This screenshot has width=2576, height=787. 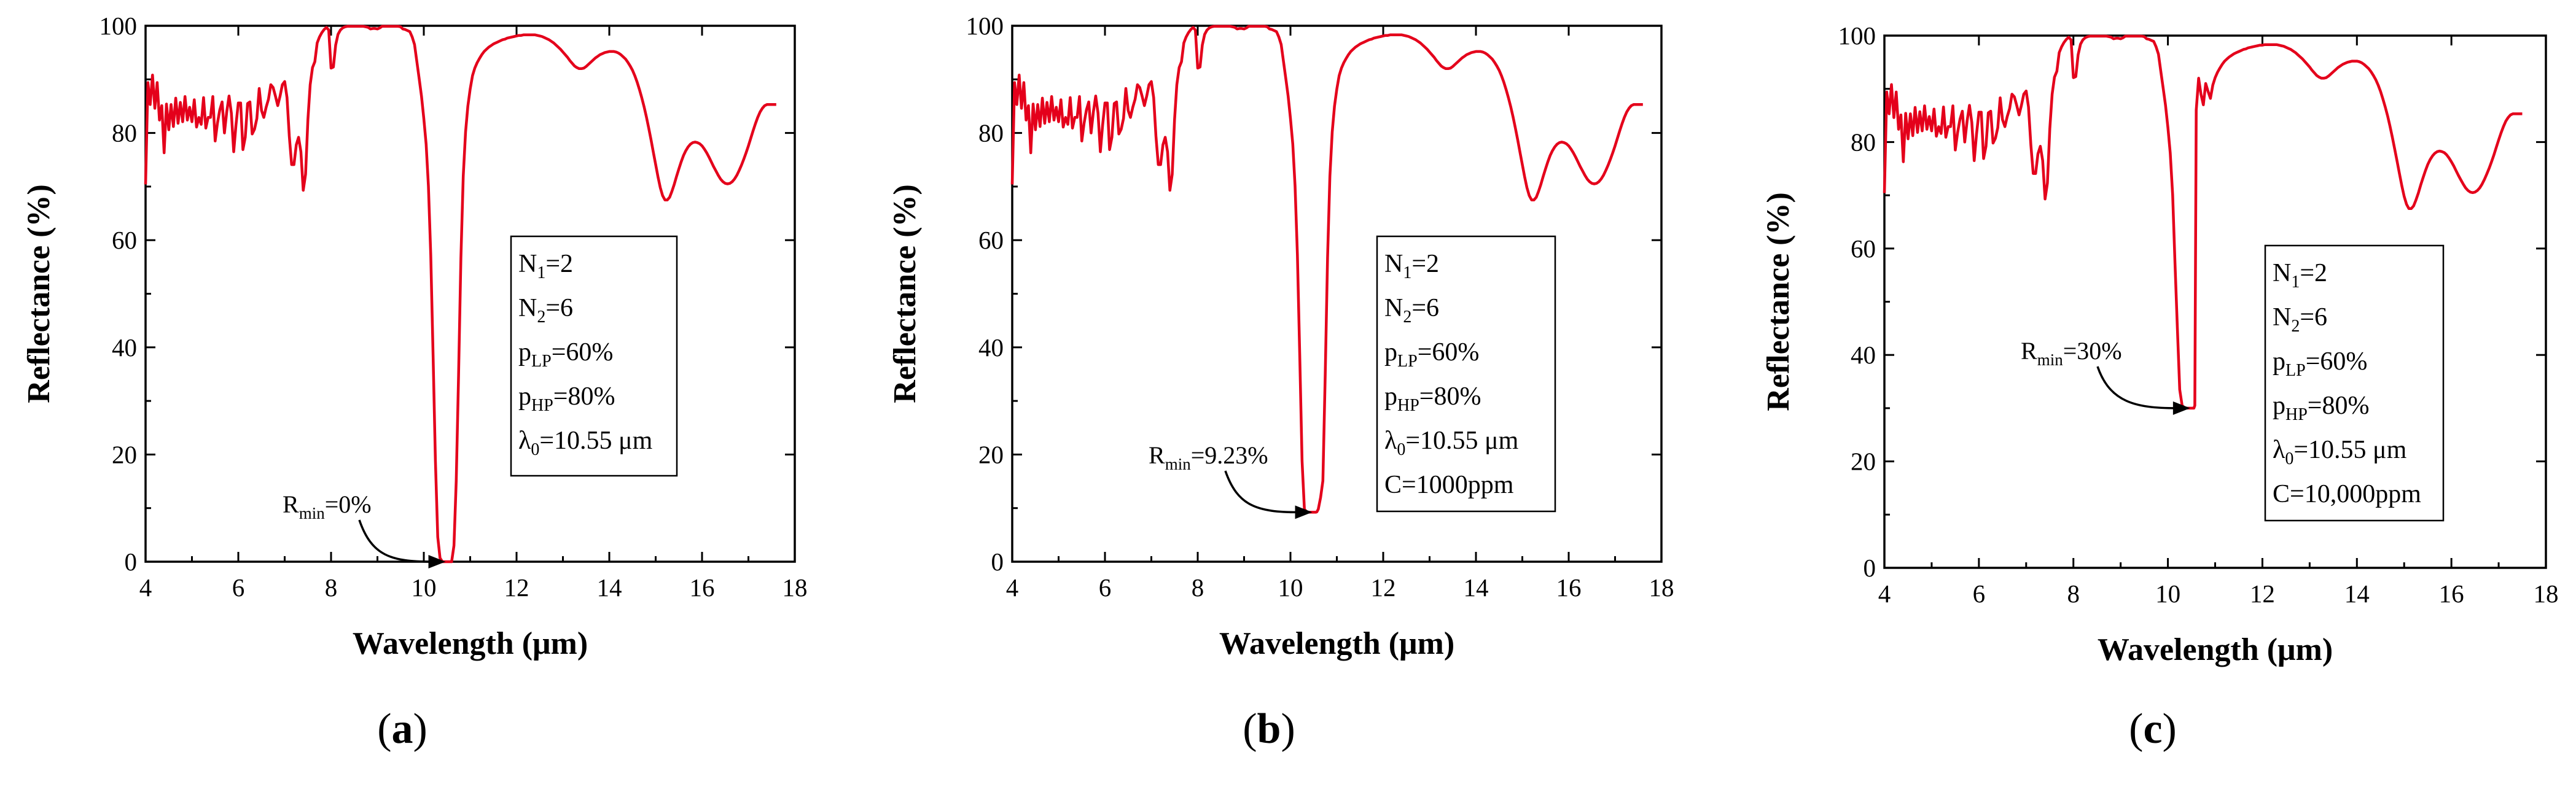 I want to click on legend-entry: pHP=80%, so click(x=1432, y=399).